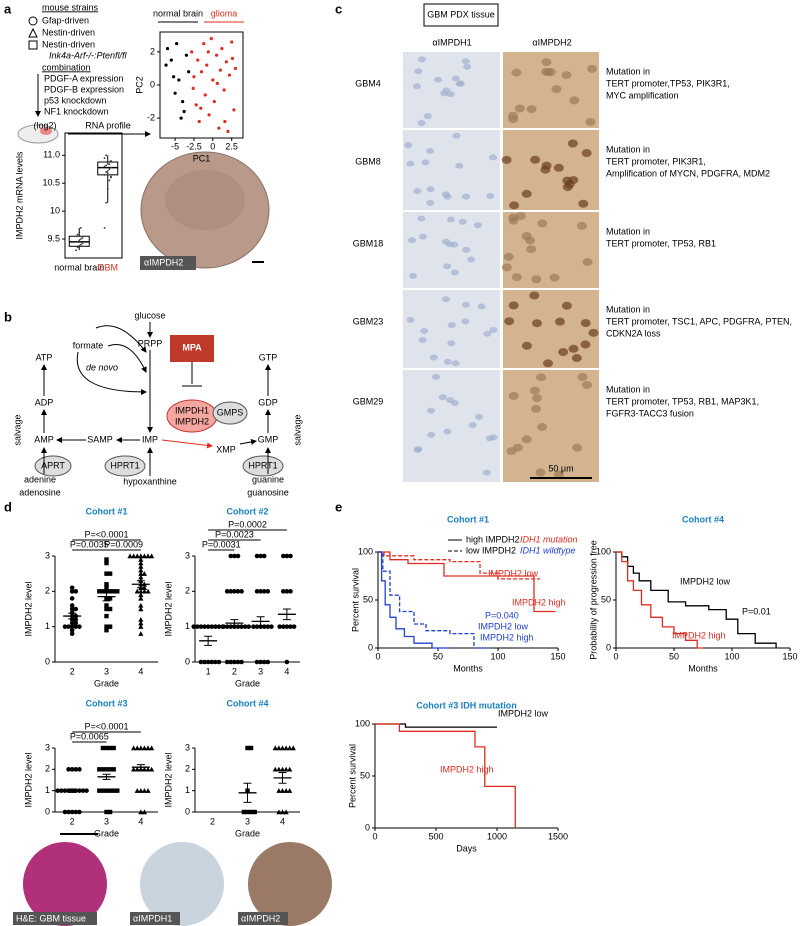  Describe the element at coordinates (55, 211) in the screenshot. I see `y-tick-label: 10` at that location.